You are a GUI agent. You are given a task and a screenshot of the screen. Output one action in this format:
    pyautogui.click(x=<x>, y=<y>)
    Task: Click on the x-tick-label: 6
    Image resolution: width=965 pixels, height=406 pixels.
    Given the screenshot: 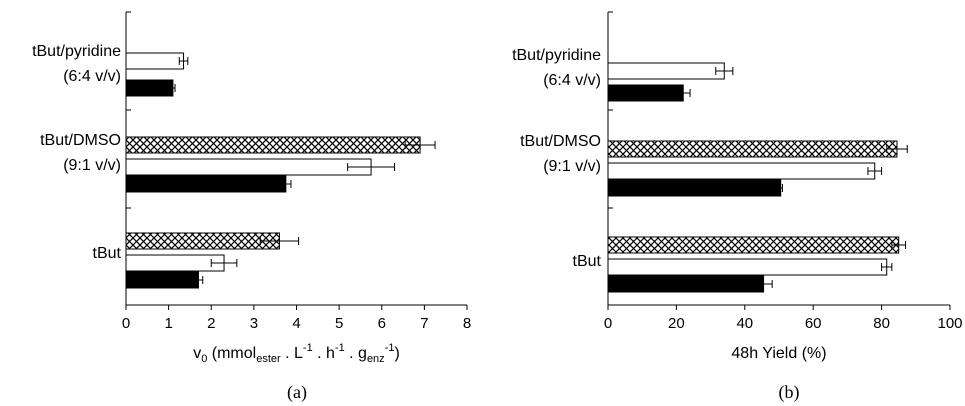 What is the action you would take?
    pyautogui.click(x=382, y=323)
    